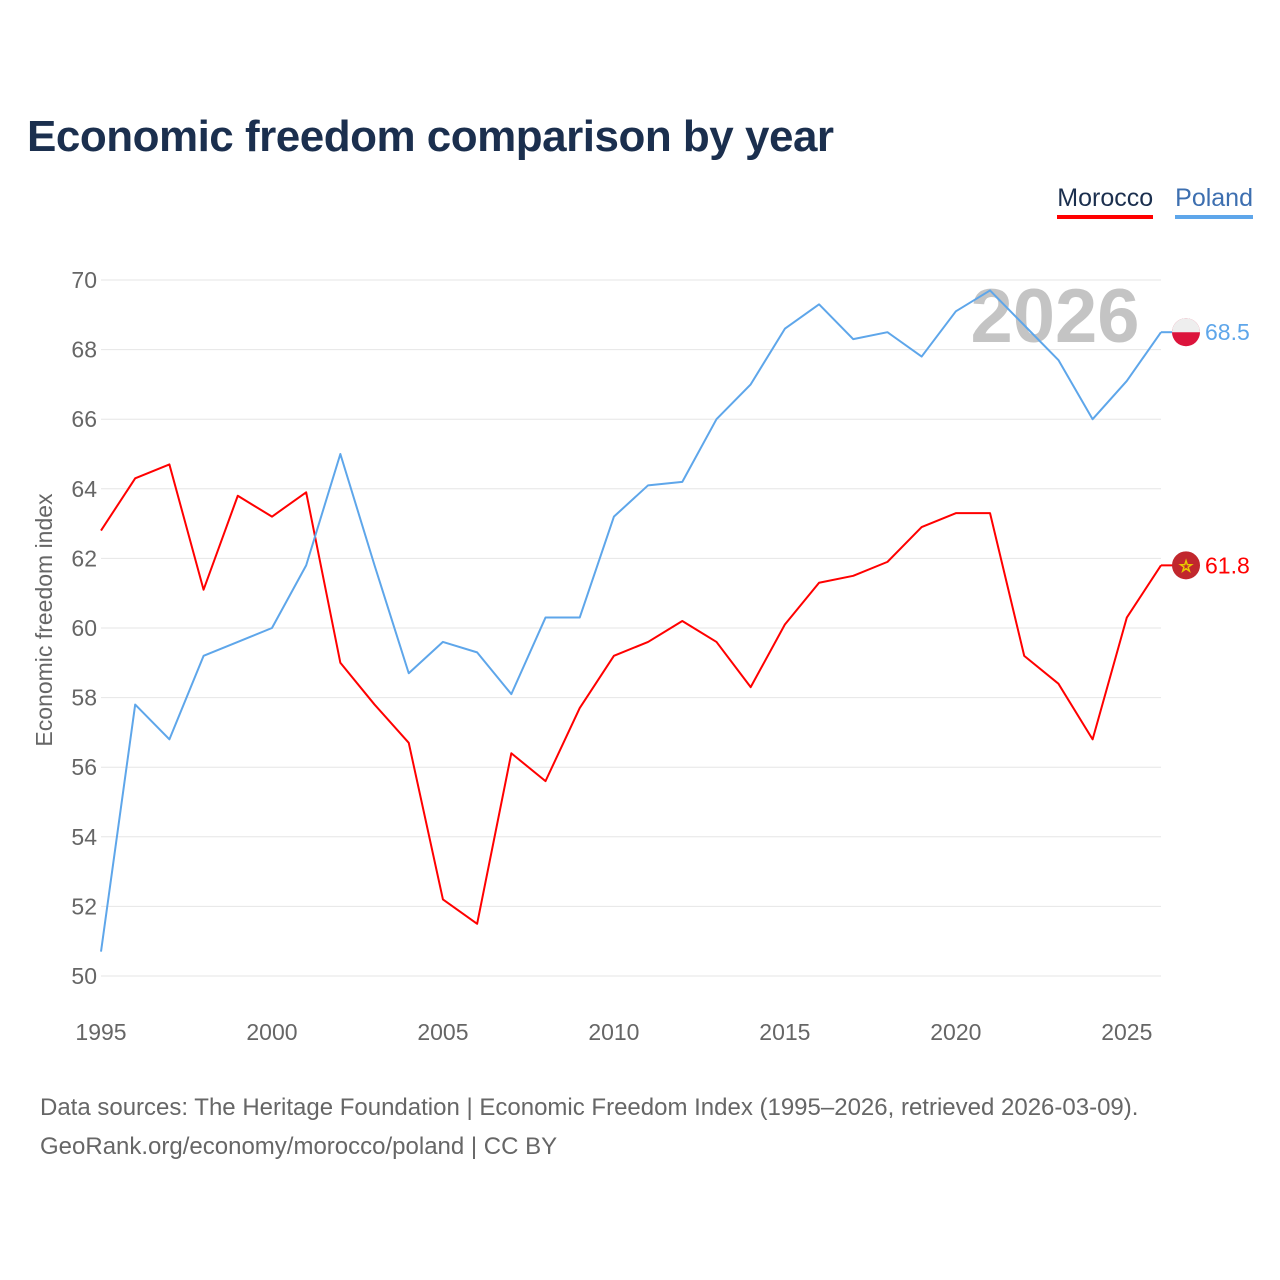 Image resolution: width=1280 pixels, height=1280 pixels. What do you see at coordinates (84, 350) in the screenshot?
I see `y-tick-label: 68` at bounding box center [84, 350].